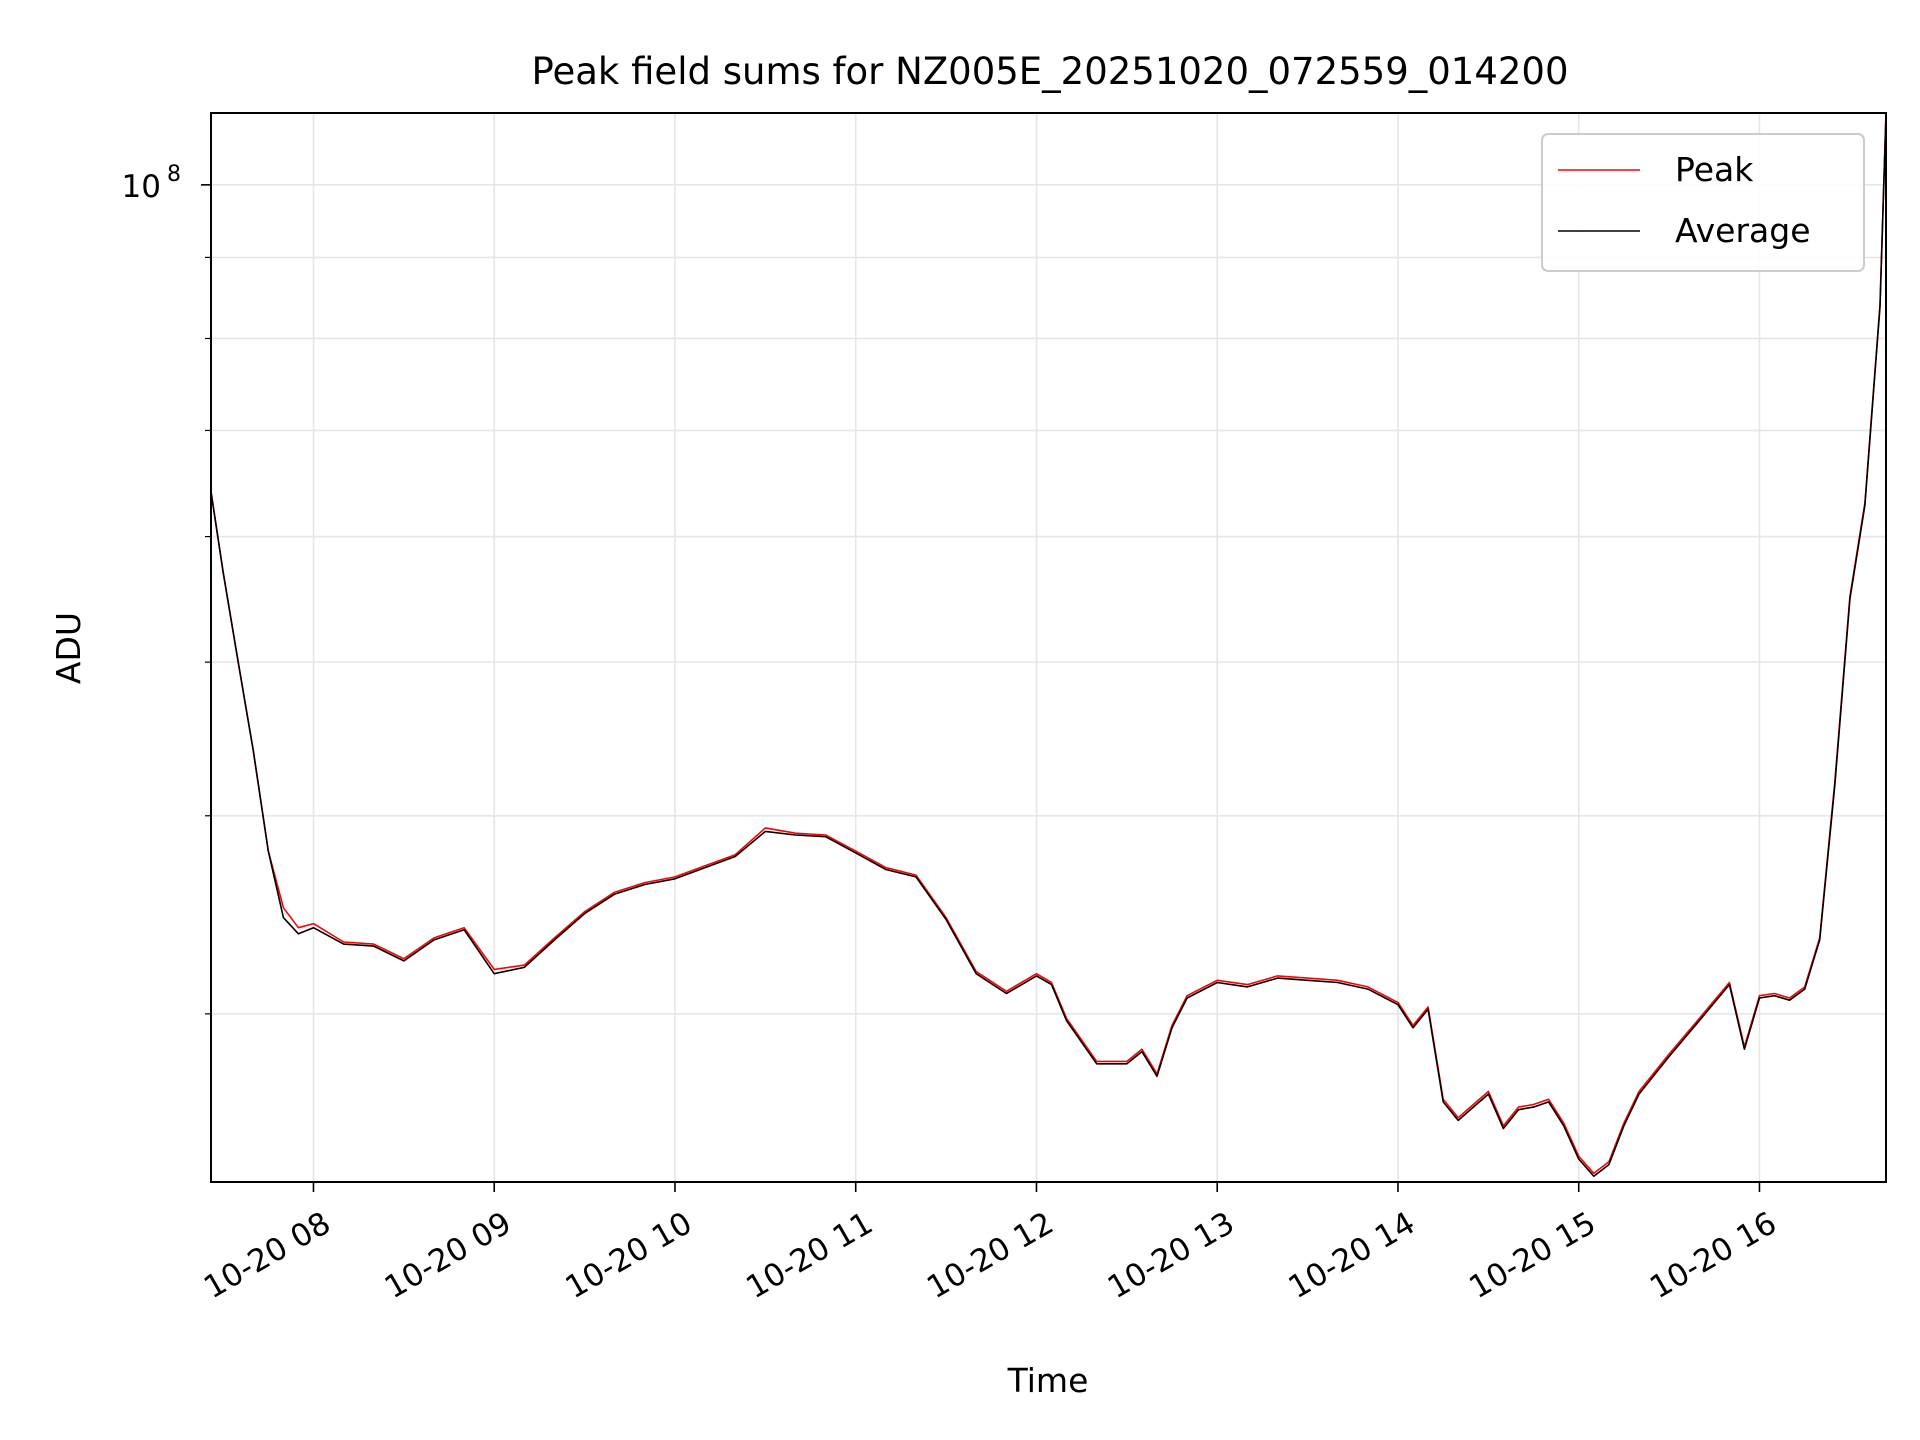 The width and height of the screenshot is (1920, 1440). Describe the element at coordinates (1714, 169) in the screenshot. I see `legend-label-peak: Peak` at that location.